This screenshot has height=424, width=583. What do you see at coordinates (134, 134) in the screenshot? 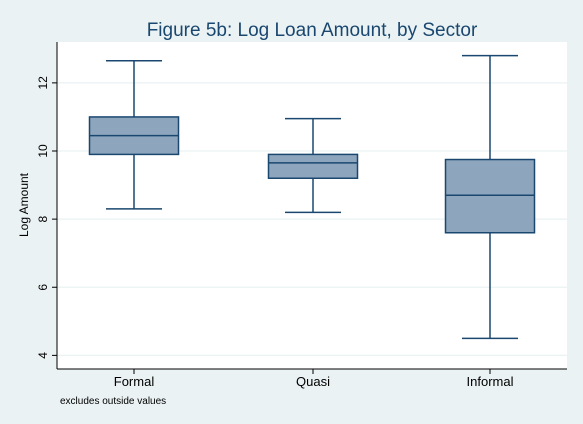
I see `box-formal` at bounding box center [134, 134].